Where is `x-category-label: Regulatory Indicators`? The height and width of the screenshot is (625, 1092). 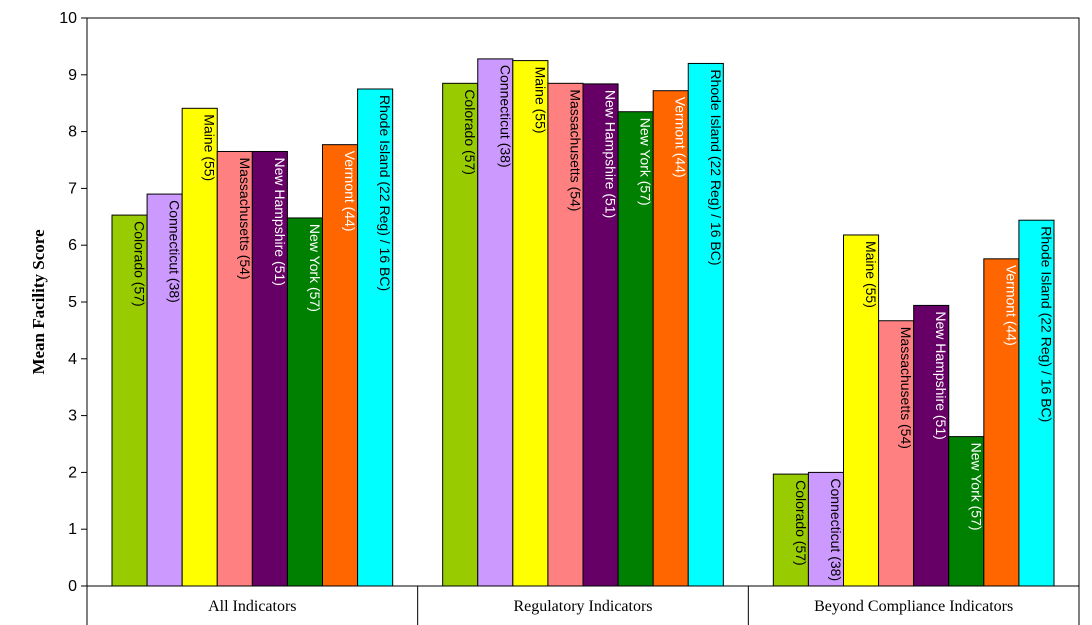
x-category-label: Regulatory Indicators is located at coordinates (582, 606).